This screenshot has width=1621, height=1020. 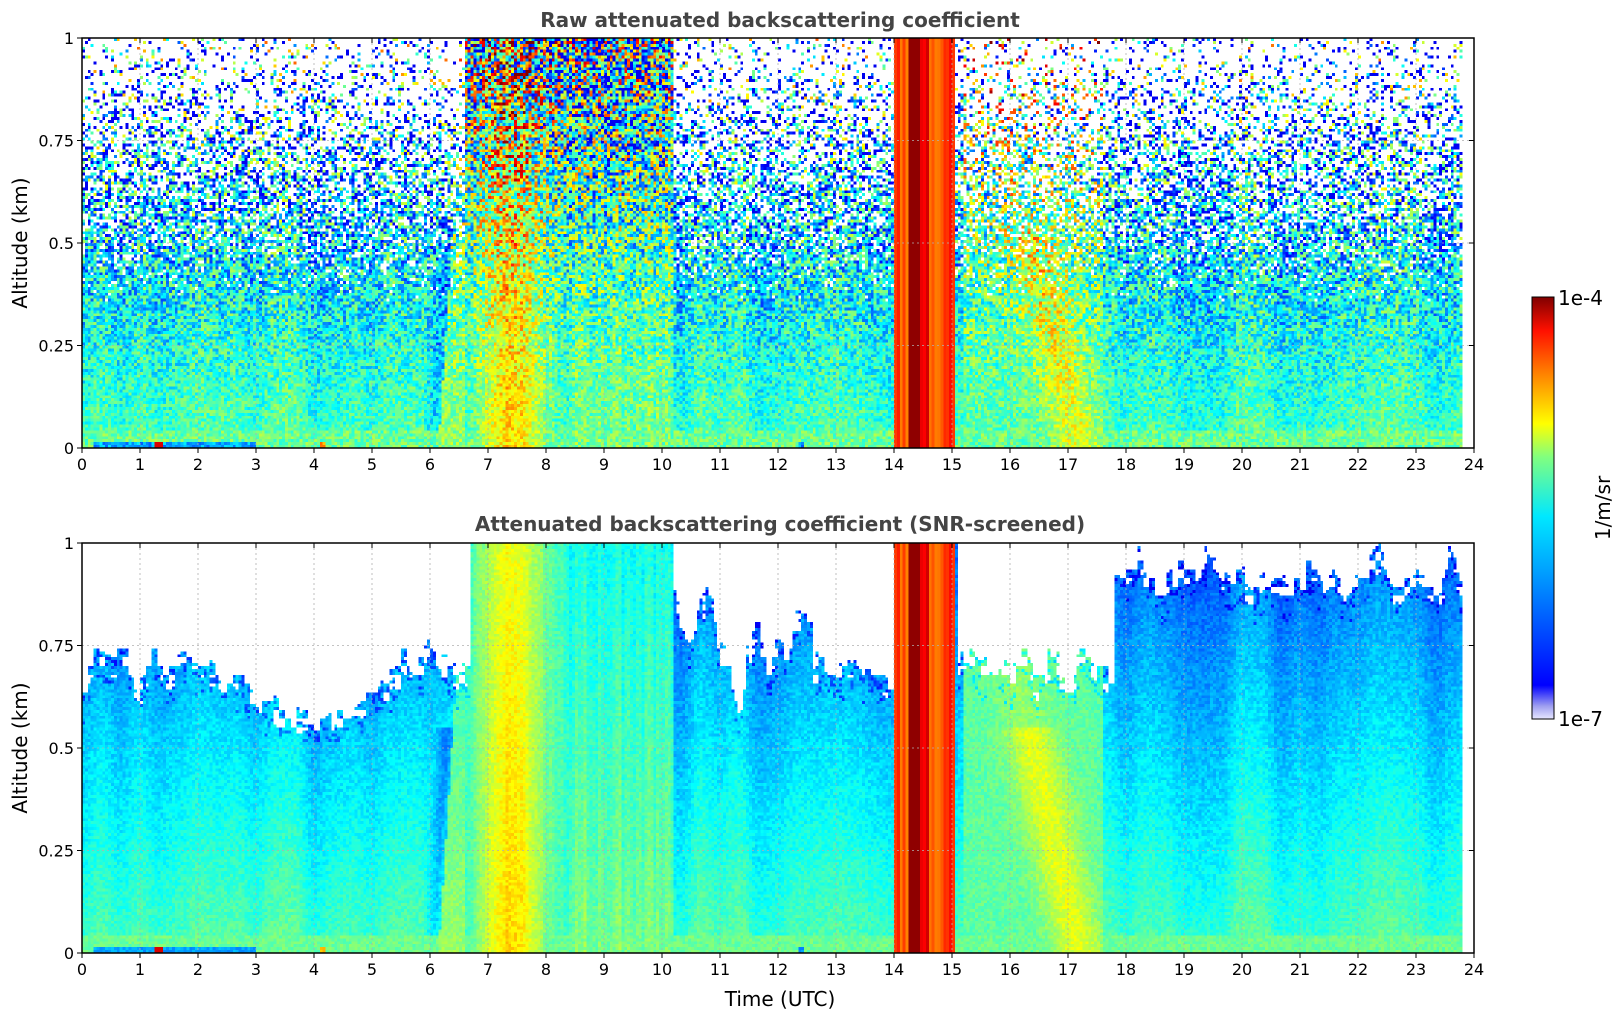 What do you see at coordinates (1603, 507) in the screenshot?
I see `colorbar-label: 1/m/sr` at bounding box center [1603, 507].